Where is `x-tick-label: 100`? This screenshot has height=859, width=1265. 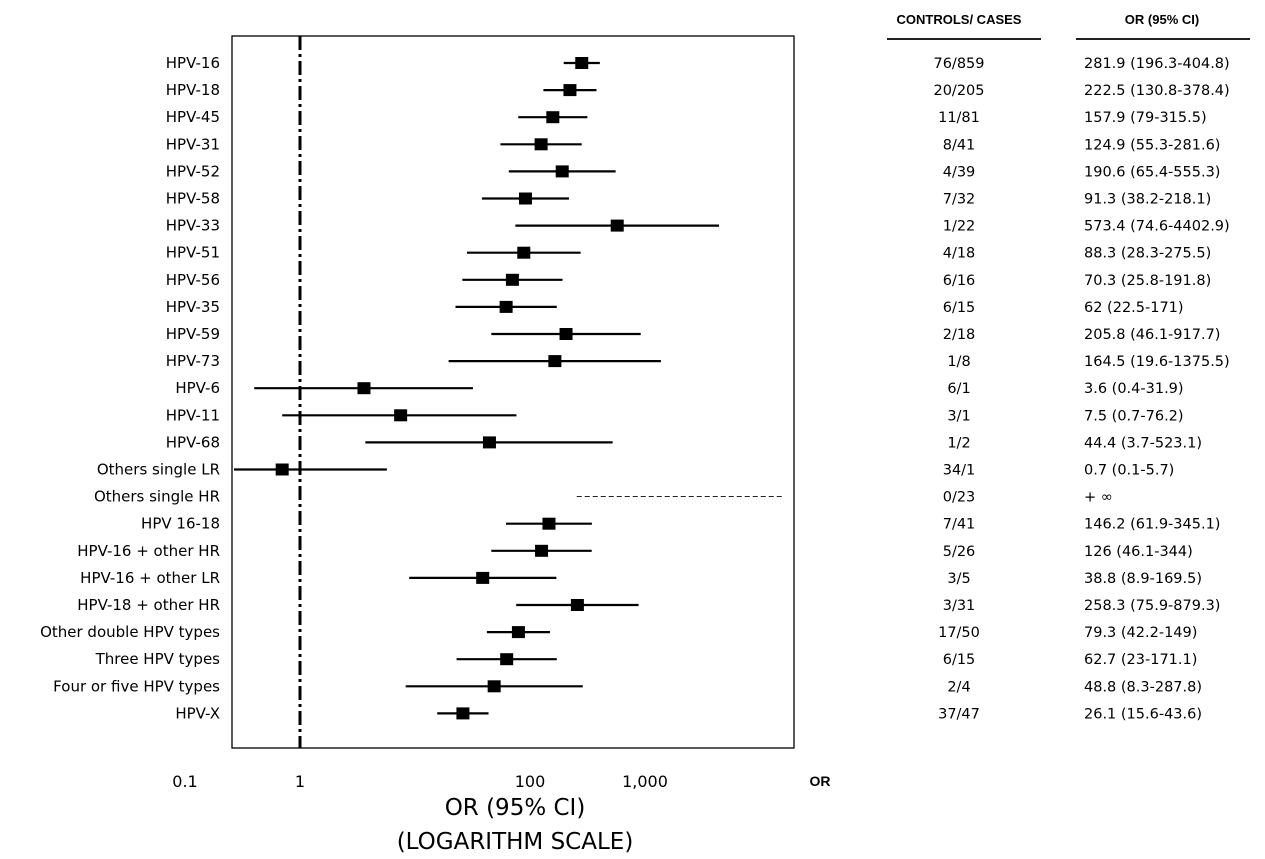 x-tick-label: 100 is located at coordinates (530, 781).